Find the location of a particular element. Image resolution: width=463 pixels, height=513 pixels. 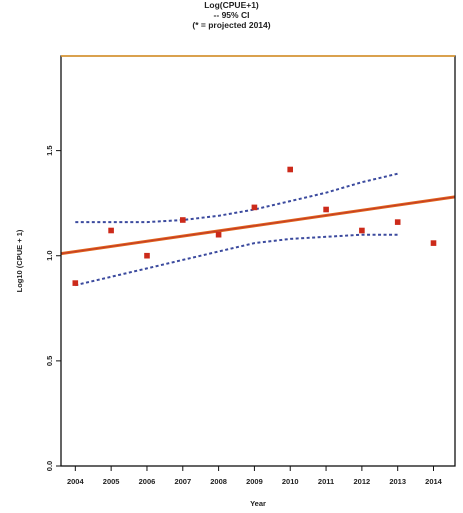

x-axis-label: Year is located at coordinates (258, 503).